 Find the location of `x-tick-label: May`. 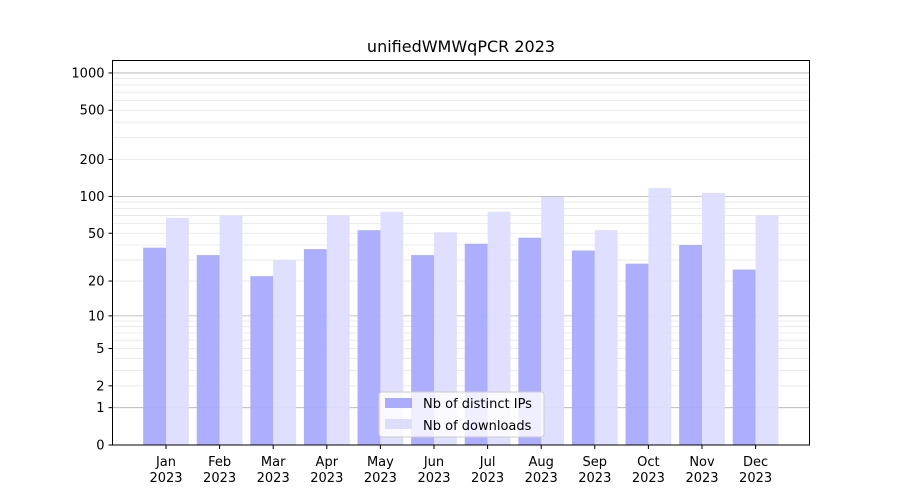

x-tick-label: May is located at coordinates (380, 462).